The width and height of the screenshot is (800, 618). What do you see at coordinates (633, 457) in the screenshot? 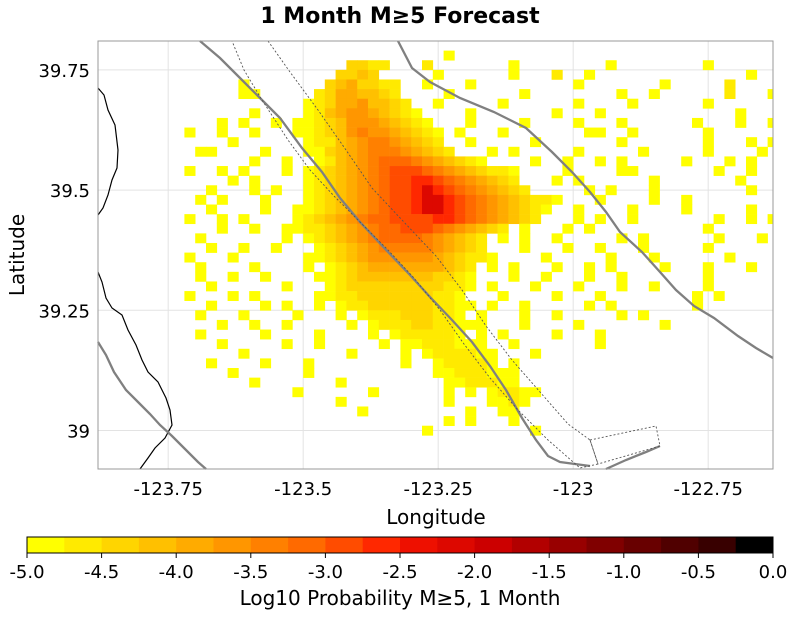
I see `fault-trace-southeast` at bounding box center [633, 457].